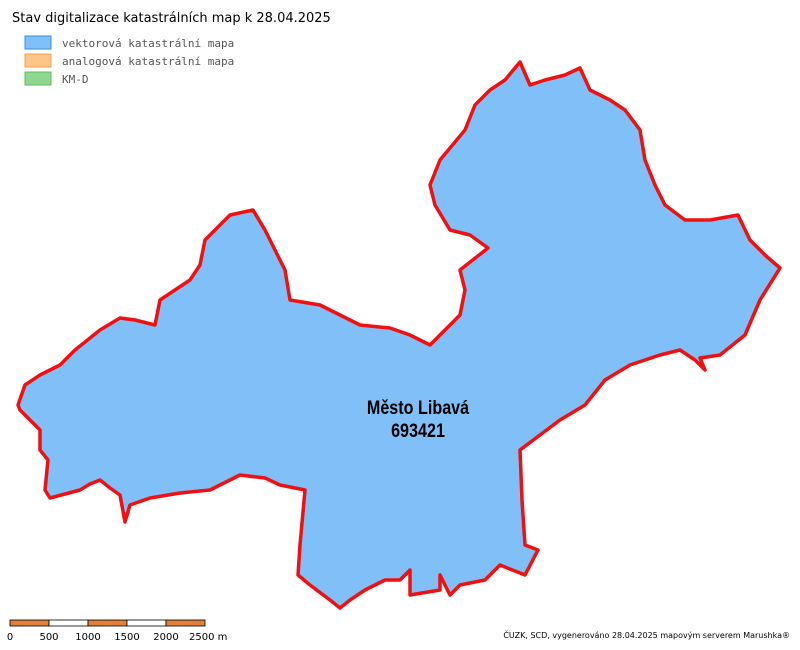 The width and height of the screenshot is (800, 650). Describe the element at coordinates (10, 637) in the screenshot. I see `scale-label: 0` at that location.